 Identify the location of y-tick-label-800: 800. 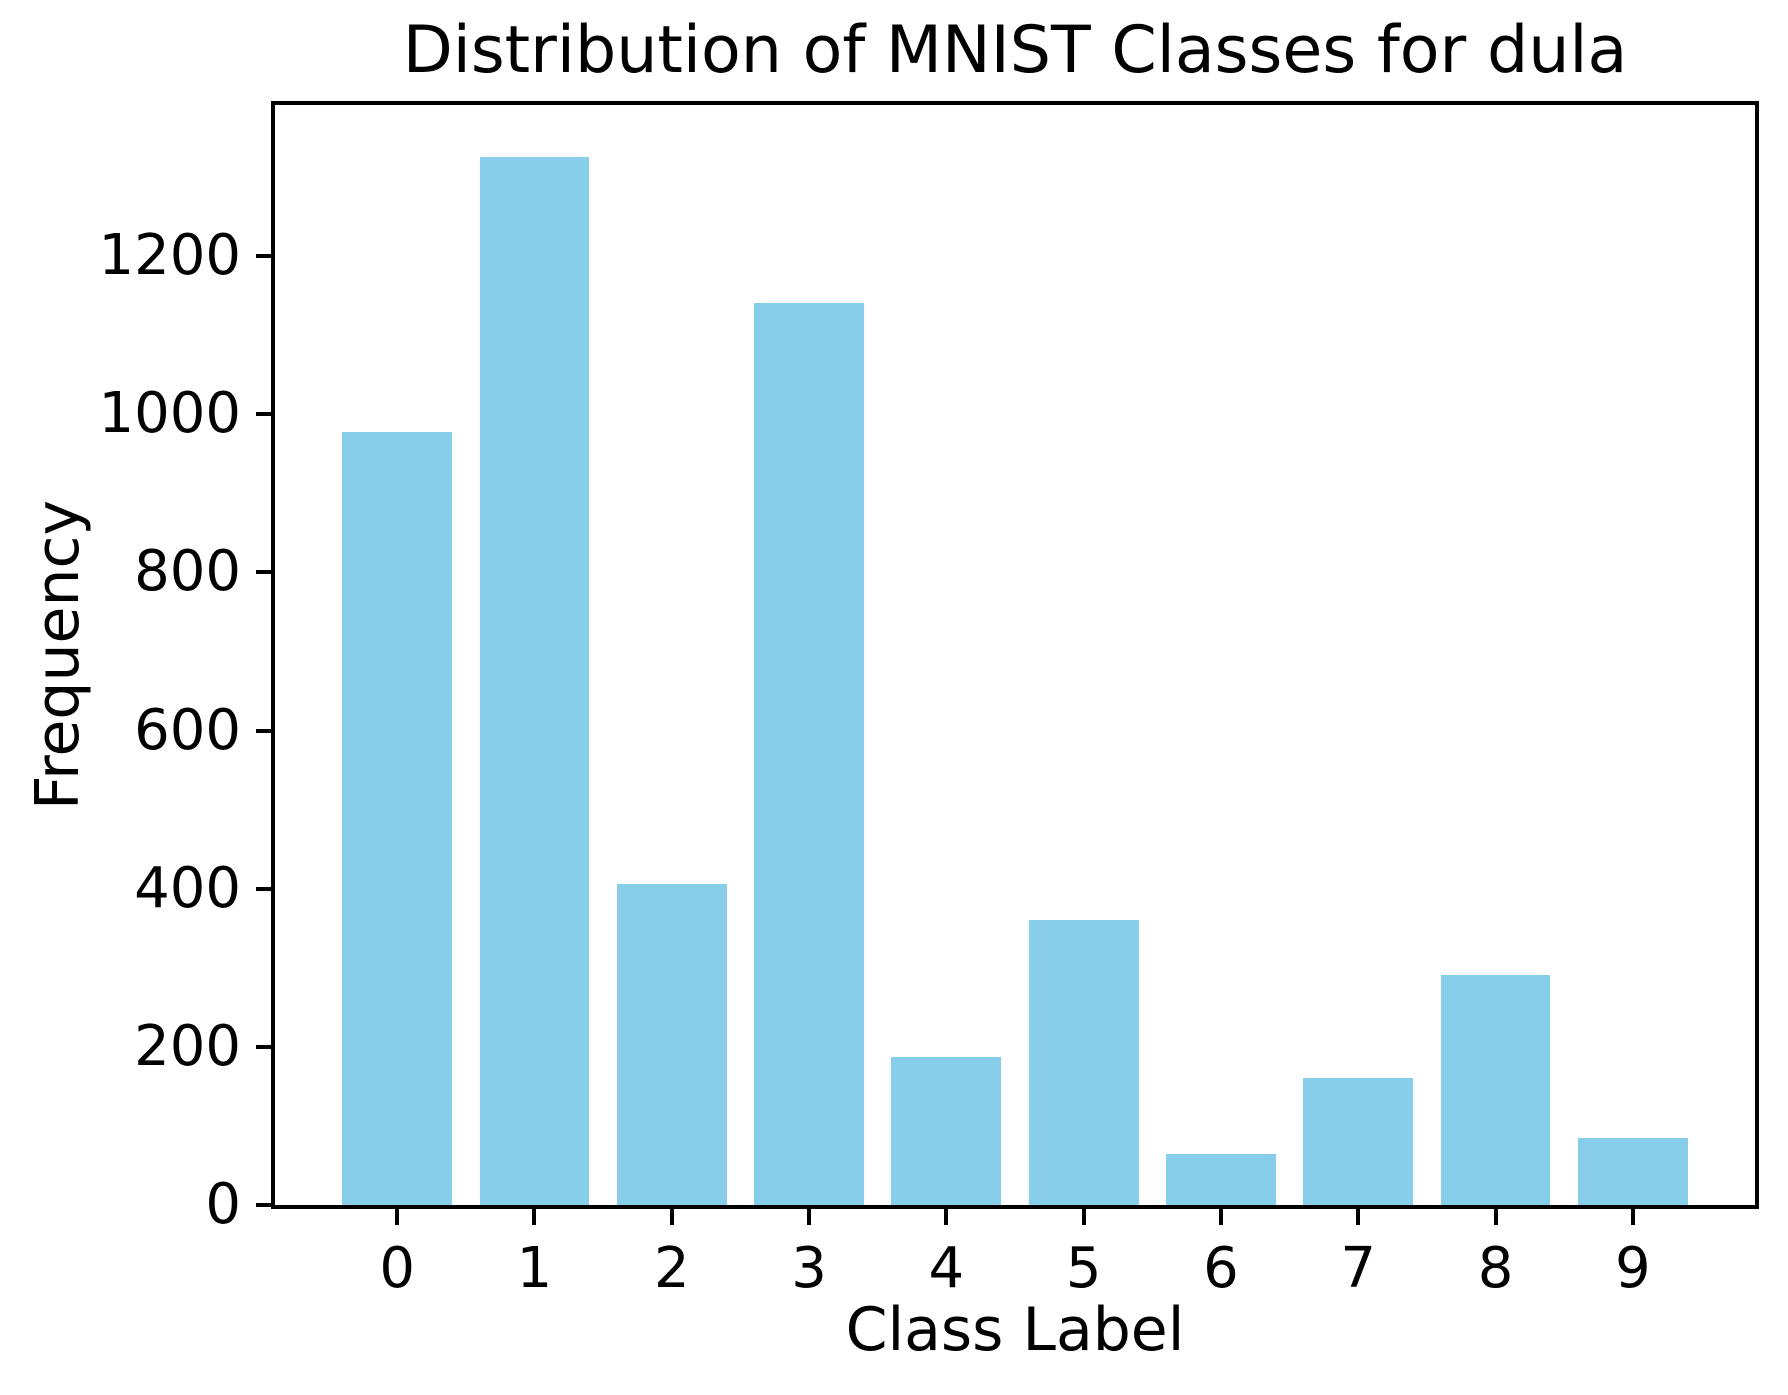
(187, 572).